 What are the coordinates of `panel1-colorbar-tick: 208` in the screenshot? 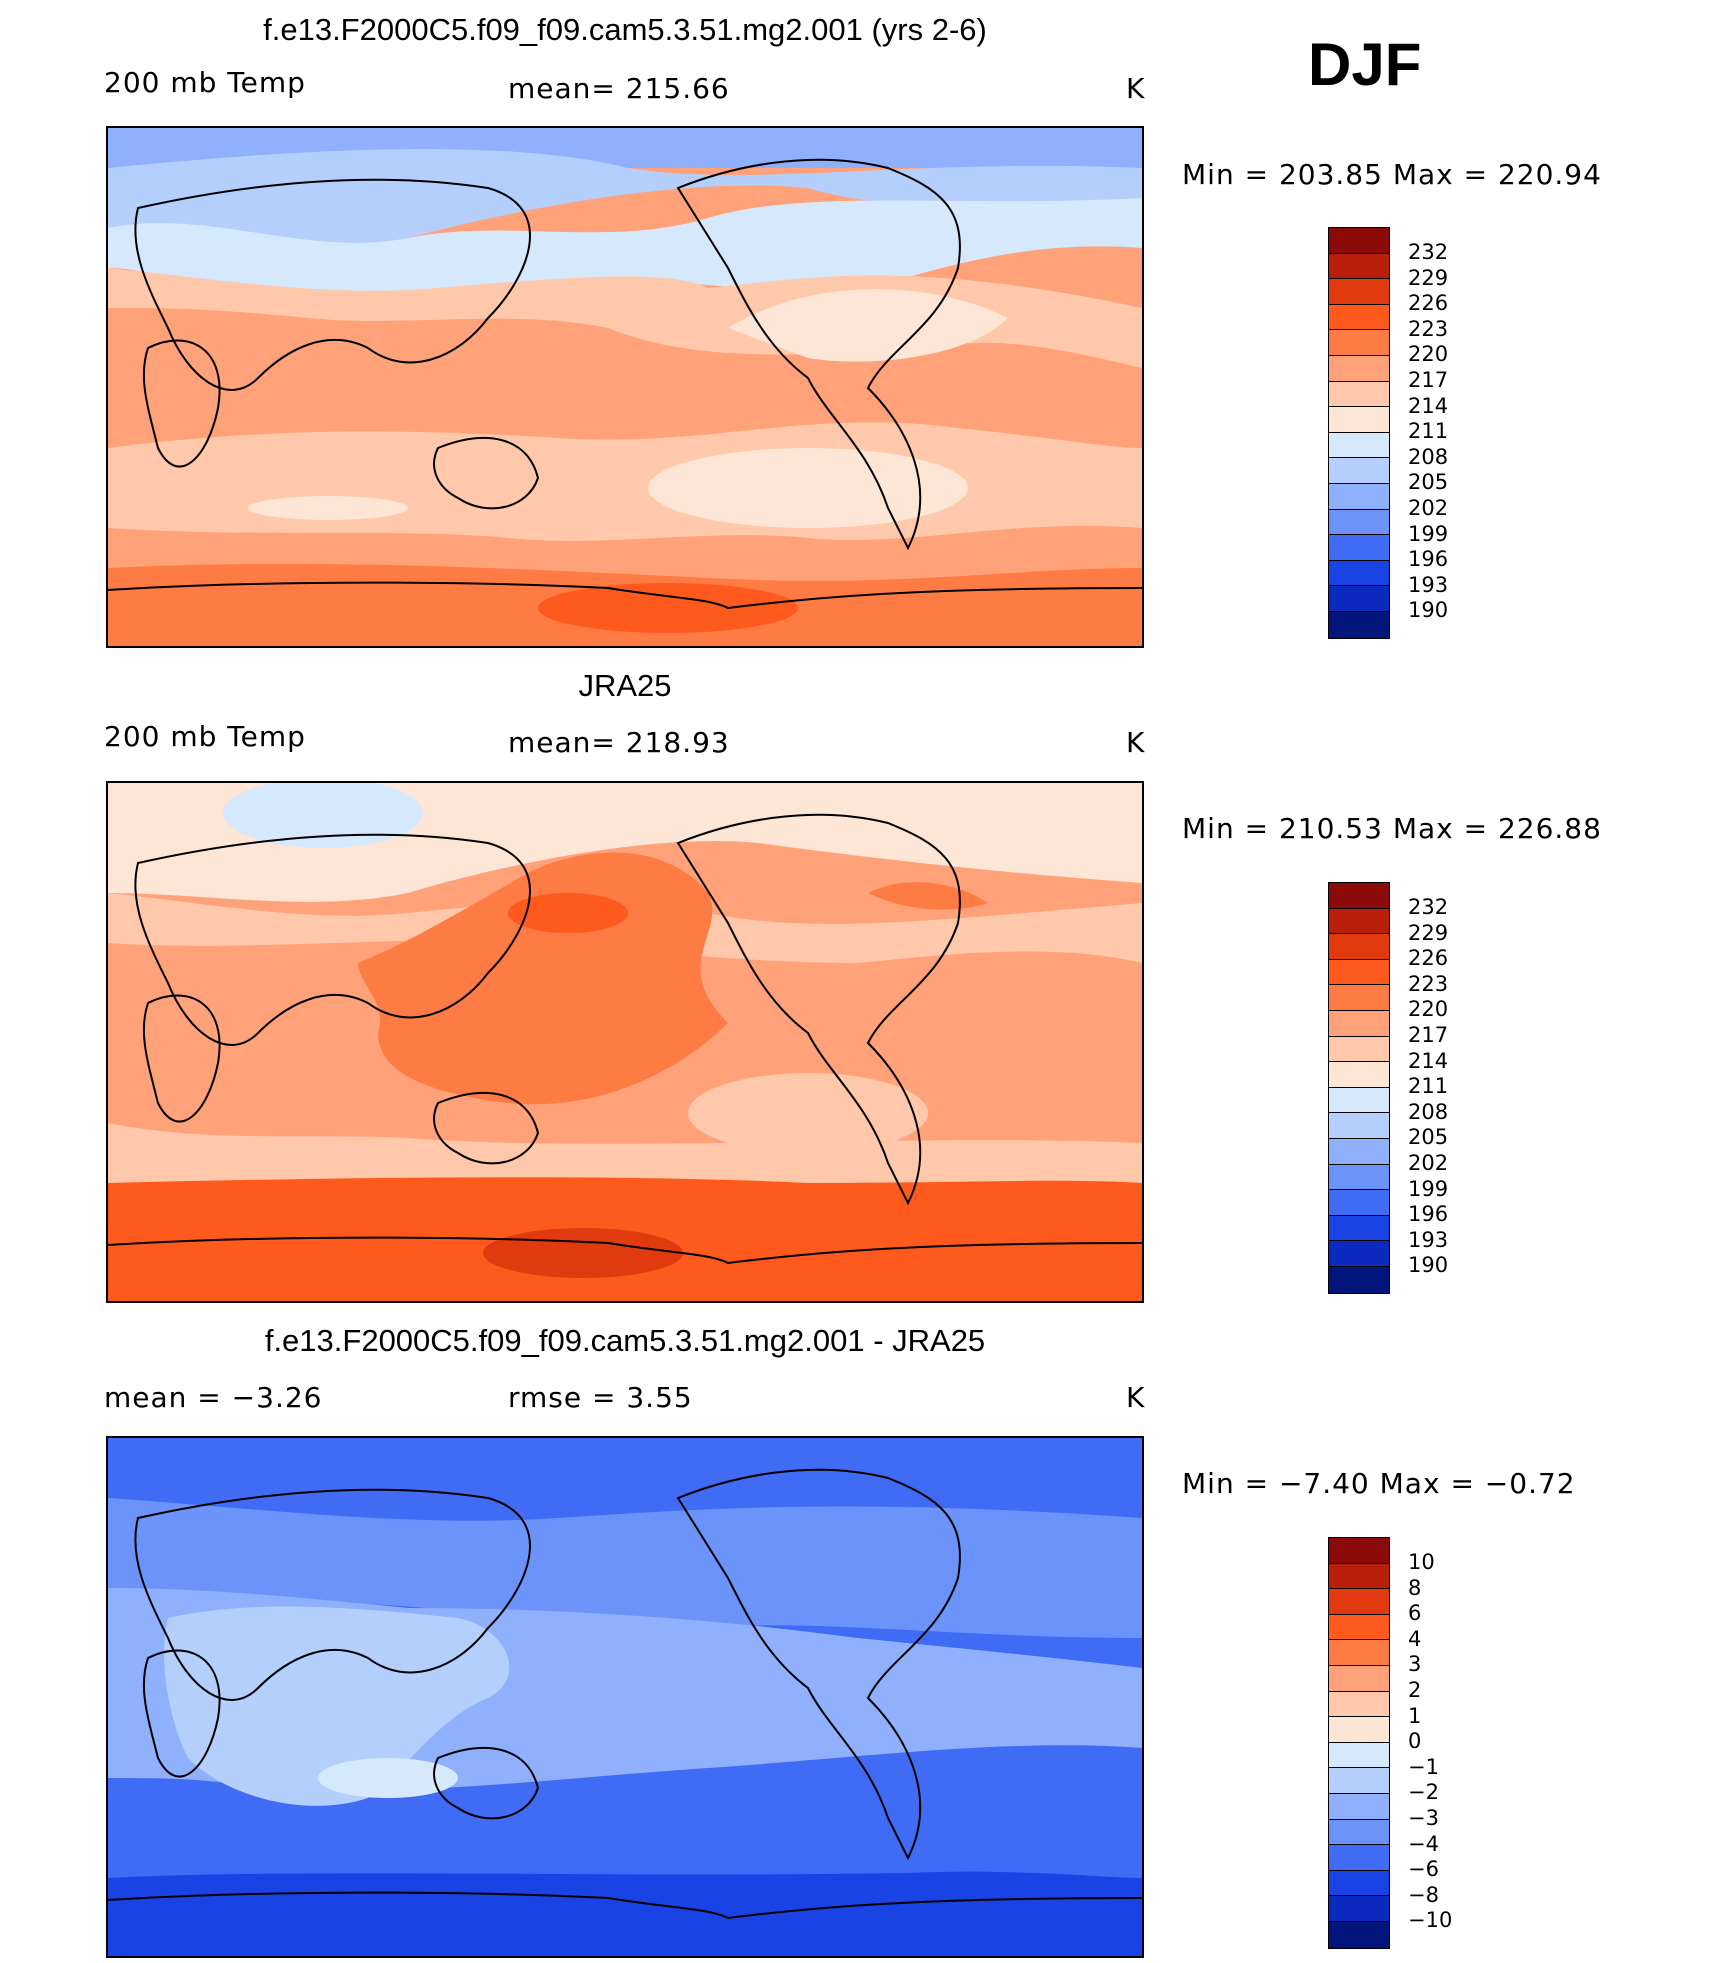 It's located at (1428, 456).